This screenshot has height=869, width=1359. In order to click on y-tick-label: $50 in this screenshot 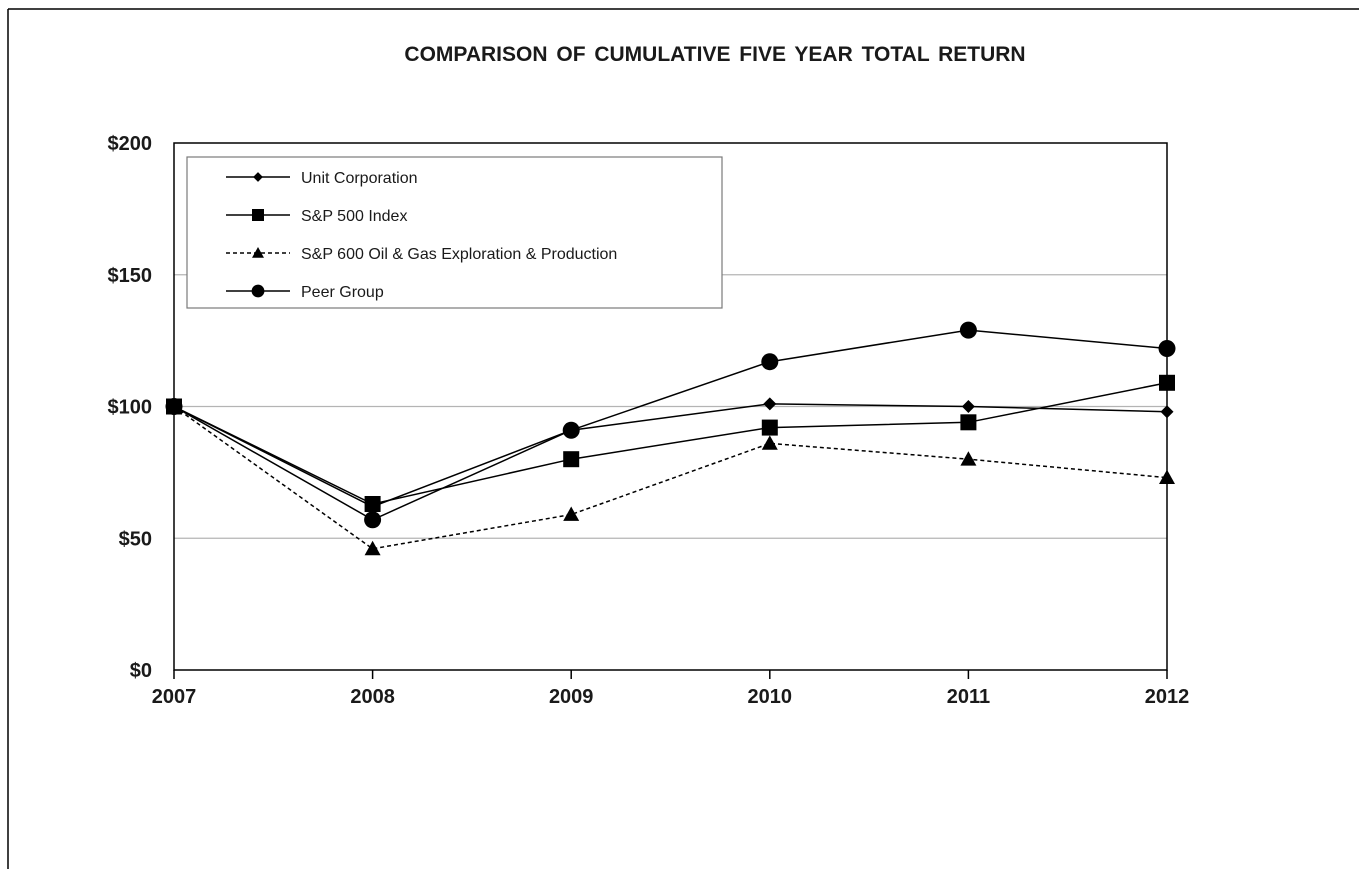, I will do `click(135, 539)`.